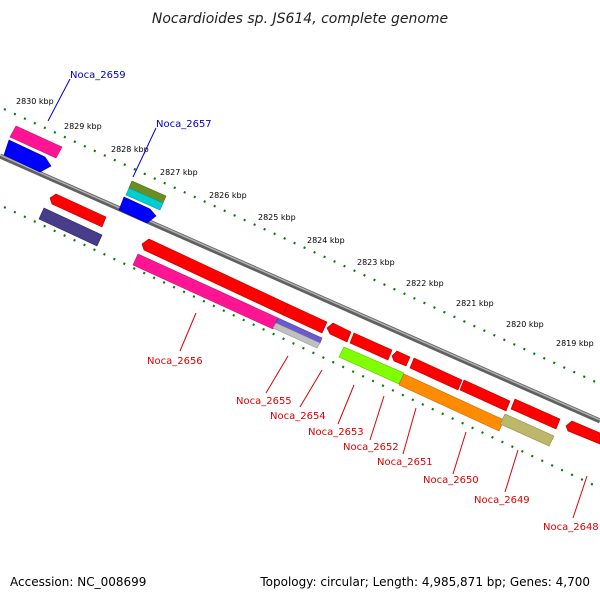  I want to click on gene-noca-2656-pink, so click(205, 291).